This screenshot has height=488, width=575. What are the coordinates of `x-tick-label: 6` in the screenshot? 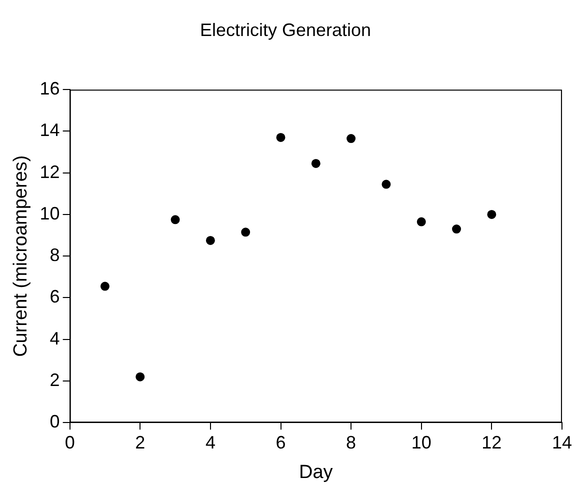 It's located at (281, 442).